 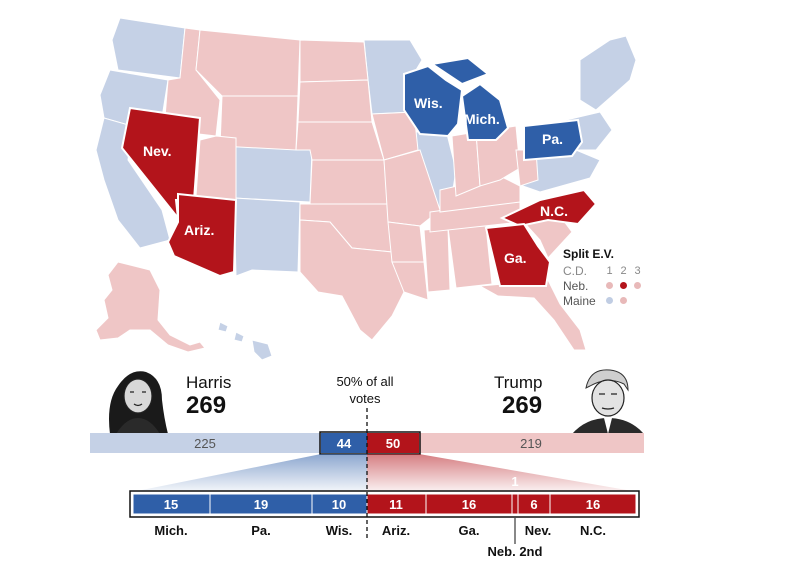 What do you see at coordinates (593, 530) in the screenshot?
I see `abbr-nc: N.C.` at bounding box center [593, 530].